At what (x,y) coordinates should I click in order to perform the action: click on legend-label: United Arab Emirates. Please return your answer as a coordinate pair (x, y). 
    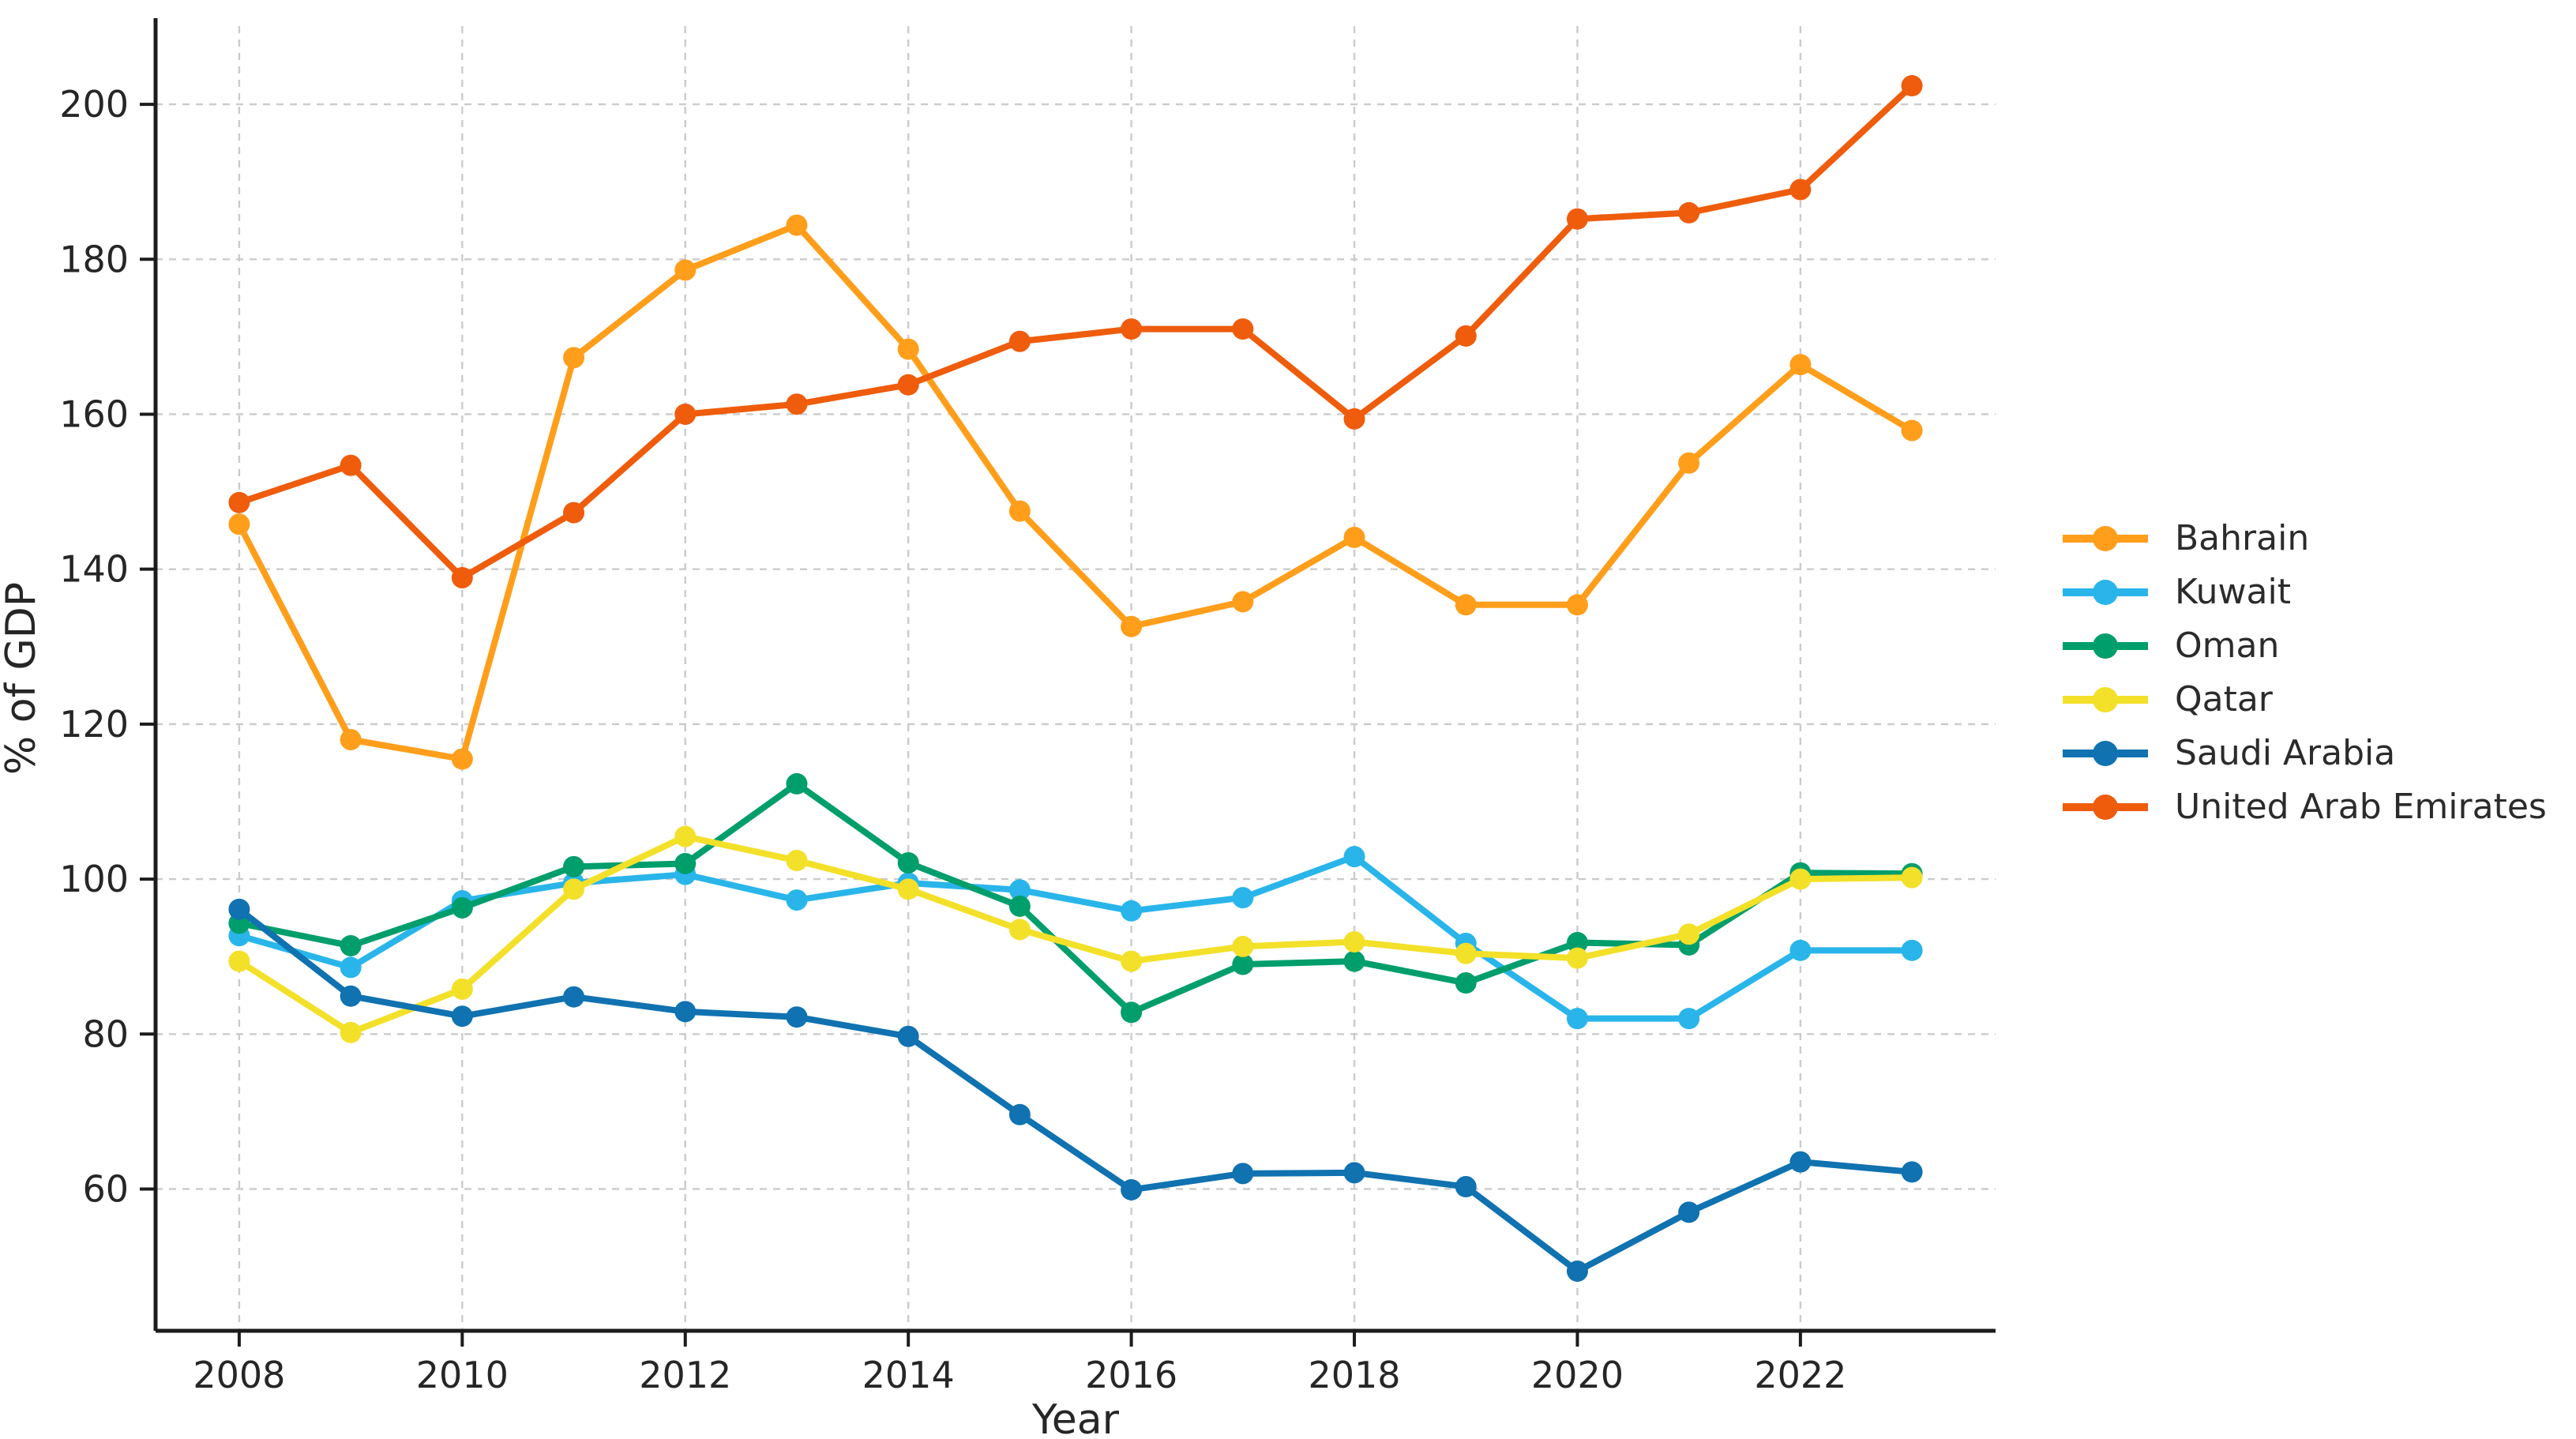
    Looking at the image, I should click on (2361, 807).